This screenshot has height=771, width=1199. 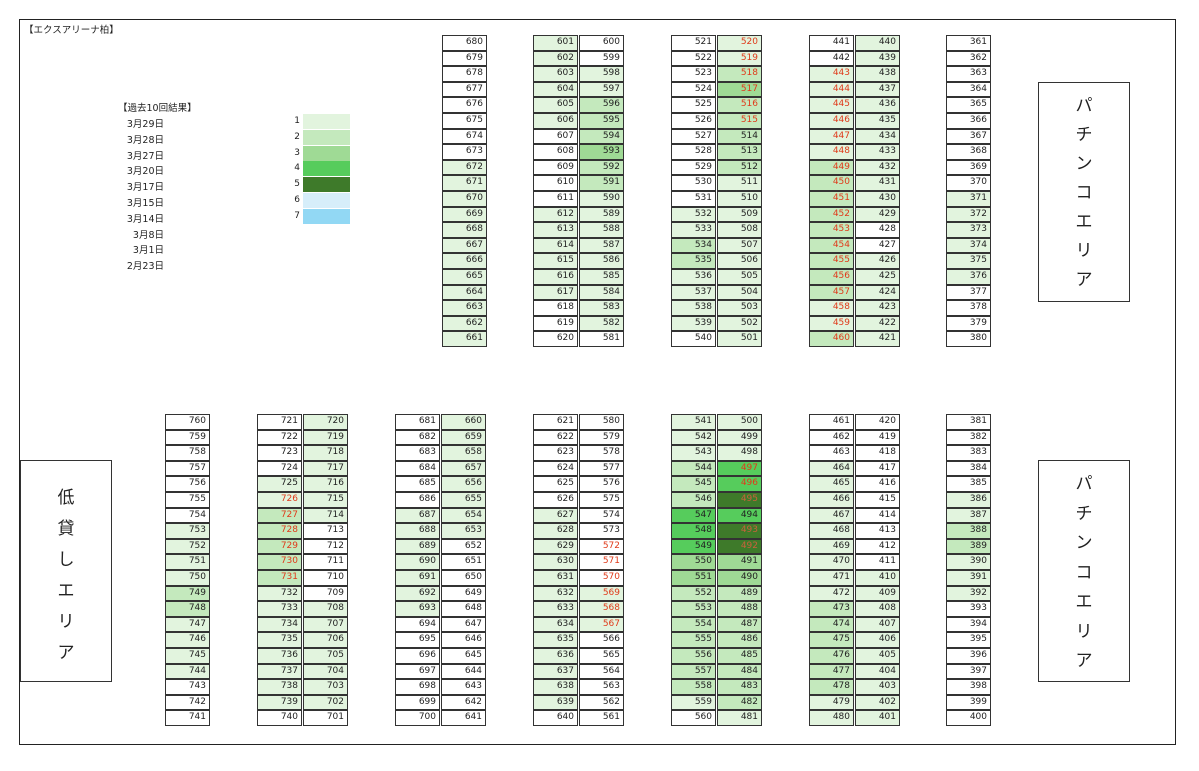 I want to click on machine-cell: 515, so click(x=739, y=121).